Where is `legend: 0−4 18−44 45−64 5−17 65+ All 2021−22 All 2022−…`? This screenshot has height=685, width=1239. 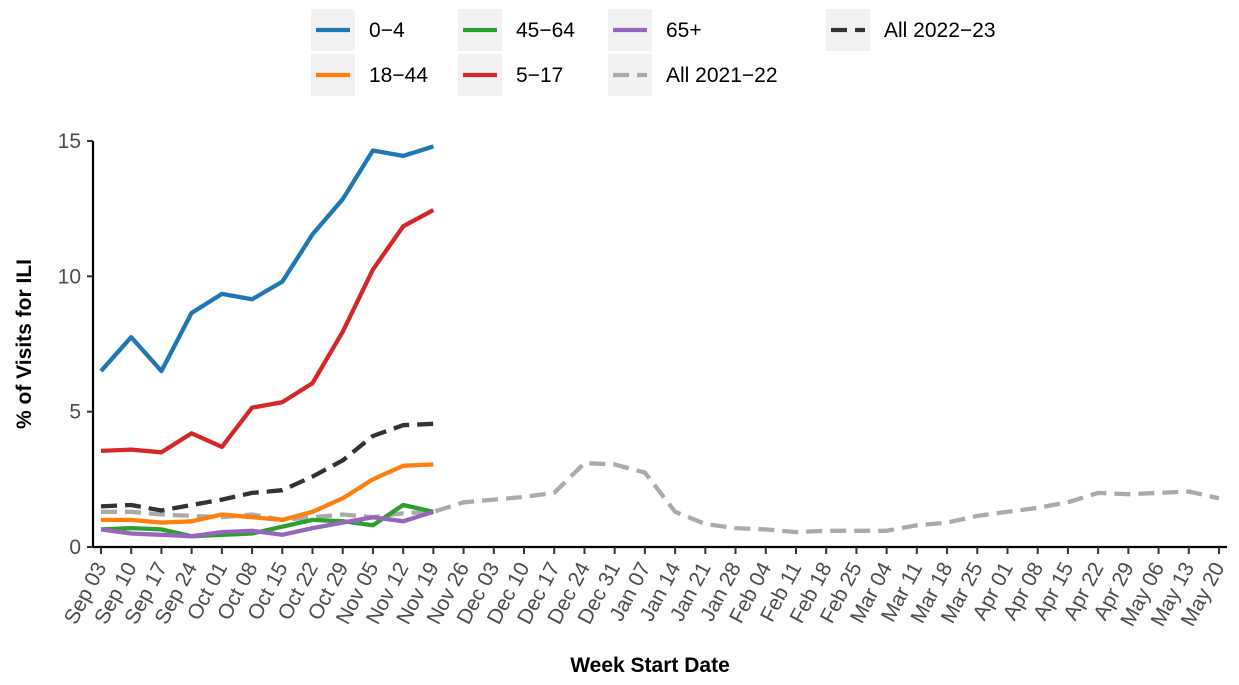 legend: 0−4 18−44 45−64 5−17 65+ All 2021−22 All 2022−… is located at coordinates (653, 52).